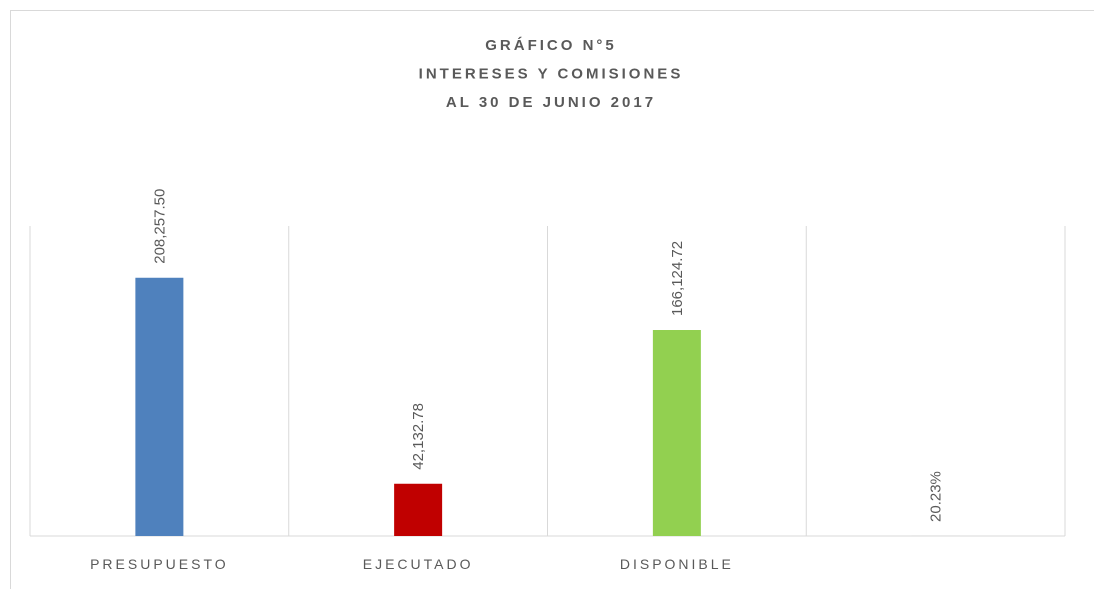 This screenshot has height=589, width=1094. What do you see at coordinates (159, 226) in the screenshot?
I see `data-label: 208,257.50` at bounding box center [159, 226].